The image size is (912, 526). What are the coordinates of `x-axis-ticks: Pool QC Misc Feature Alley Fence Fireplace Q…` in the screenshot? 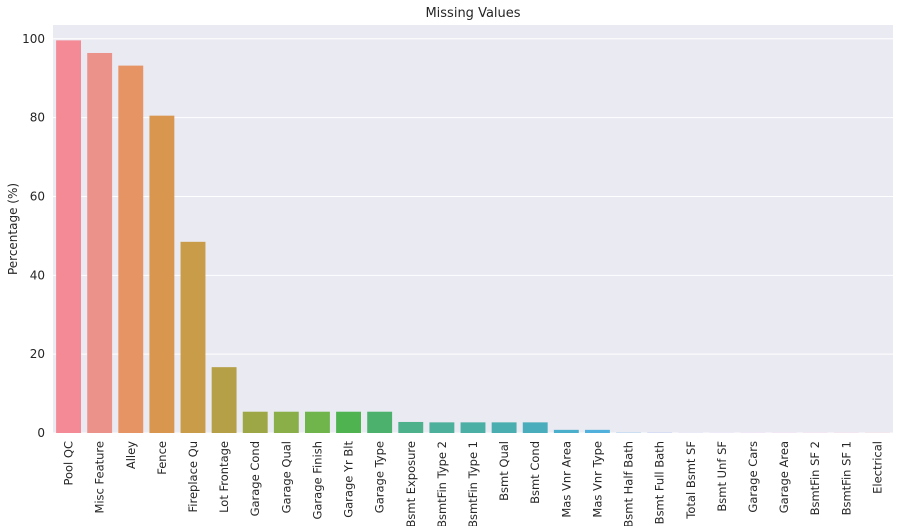 It's located at (473, 483).